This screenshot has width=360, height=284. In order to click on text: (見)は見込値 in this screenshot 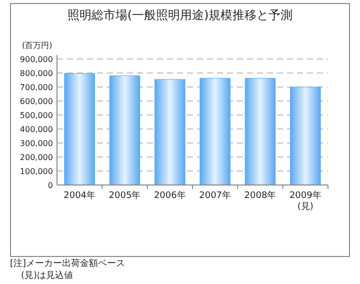, I will do `click(47, 276)`.